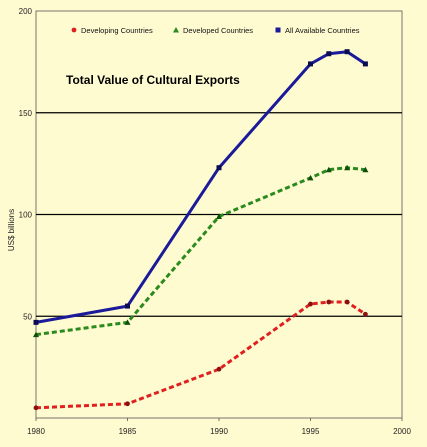 The image size is (427, 447). I want to click on x-tick-label: 1980, so click(36, 431).